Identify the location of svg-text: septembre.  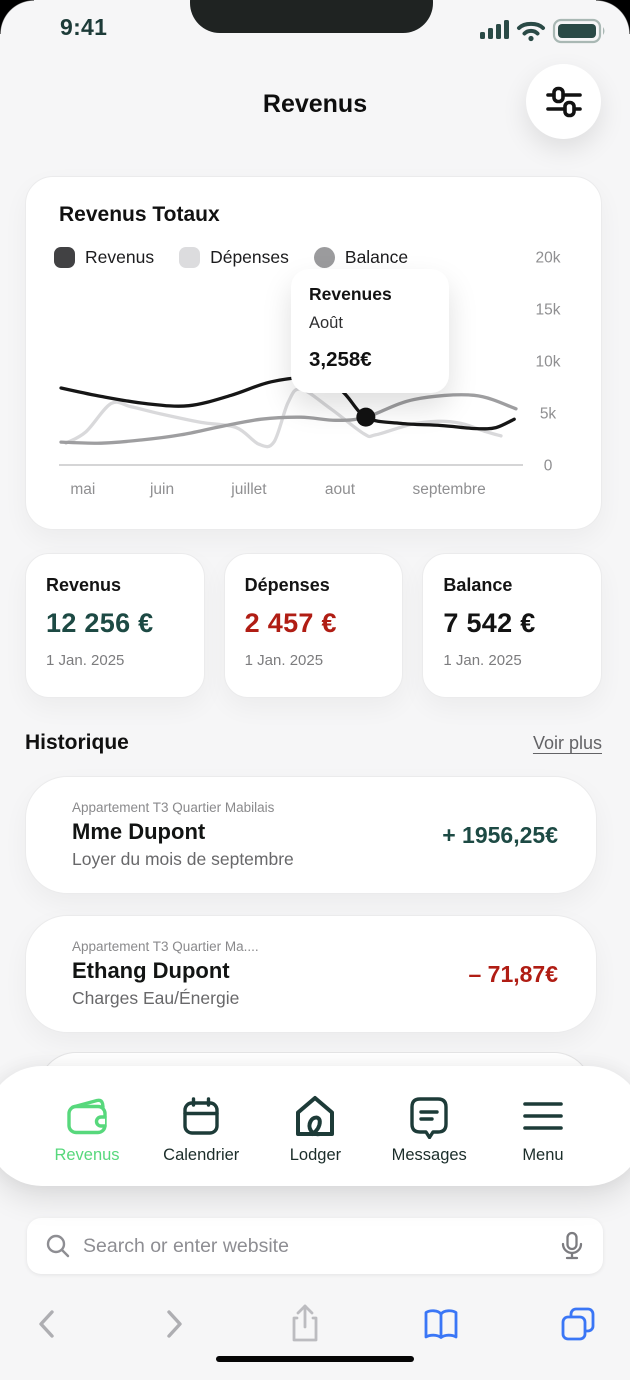
(448, 489).